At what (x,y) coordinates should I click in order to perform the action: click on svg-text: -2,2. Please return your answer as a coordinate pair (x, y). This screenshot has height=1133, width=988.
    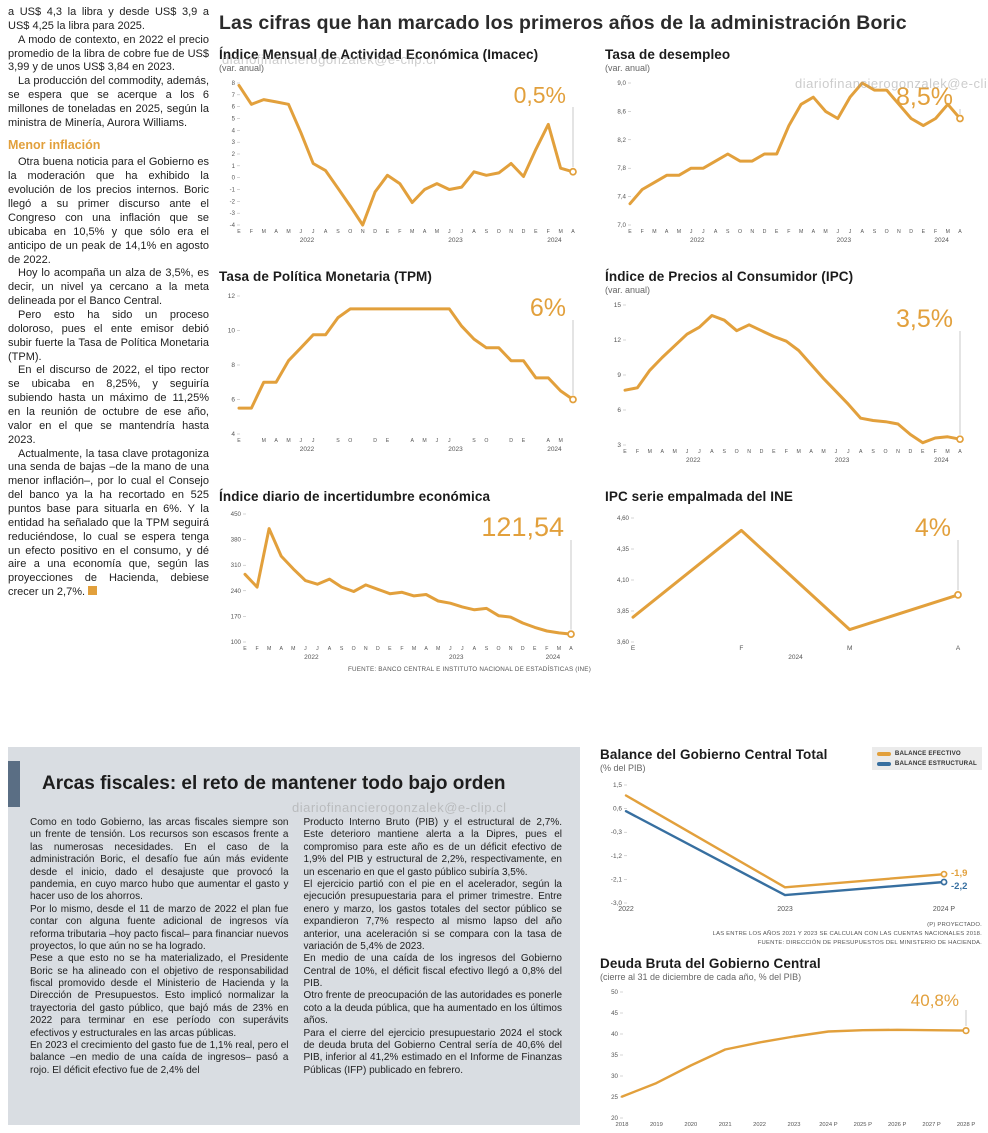
    Looking at the image, I should click on (959, 886).